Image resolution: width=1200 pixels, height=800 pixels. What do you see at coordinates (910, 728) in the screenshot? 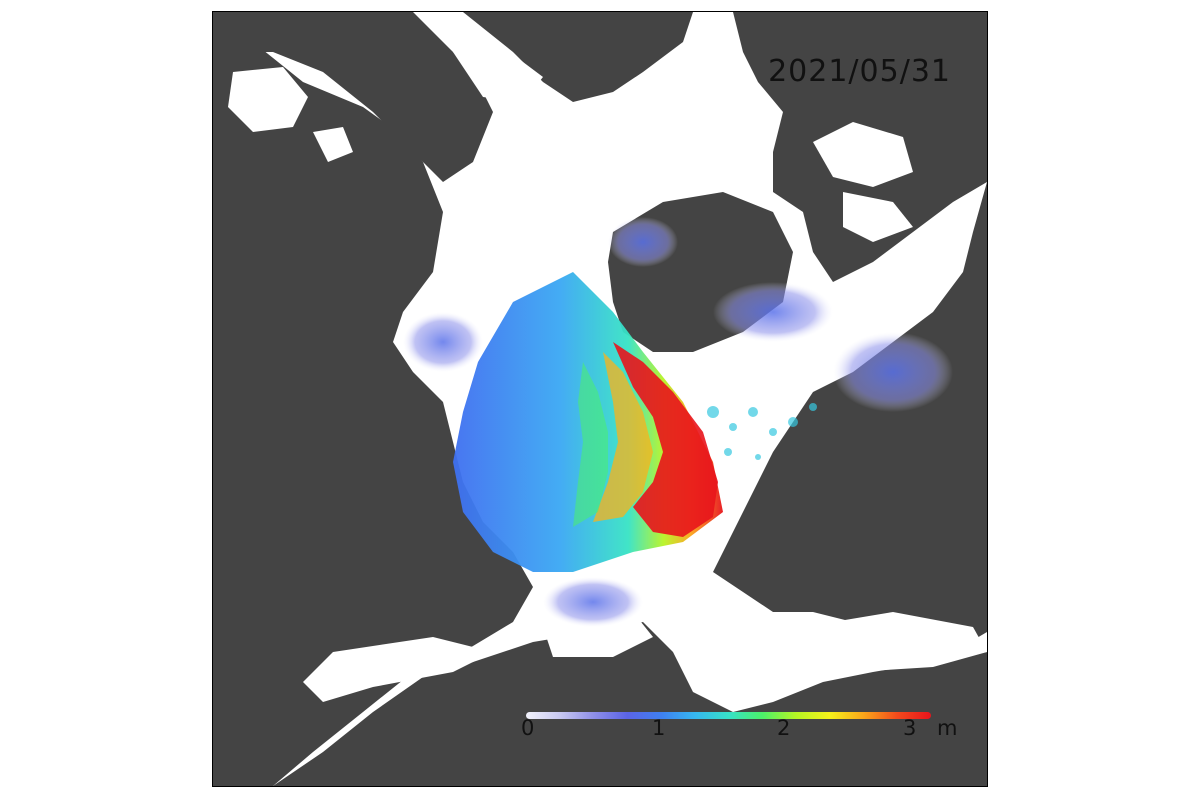
I see `colorbar-tick-3: 3` at bounding box center [910, 728].